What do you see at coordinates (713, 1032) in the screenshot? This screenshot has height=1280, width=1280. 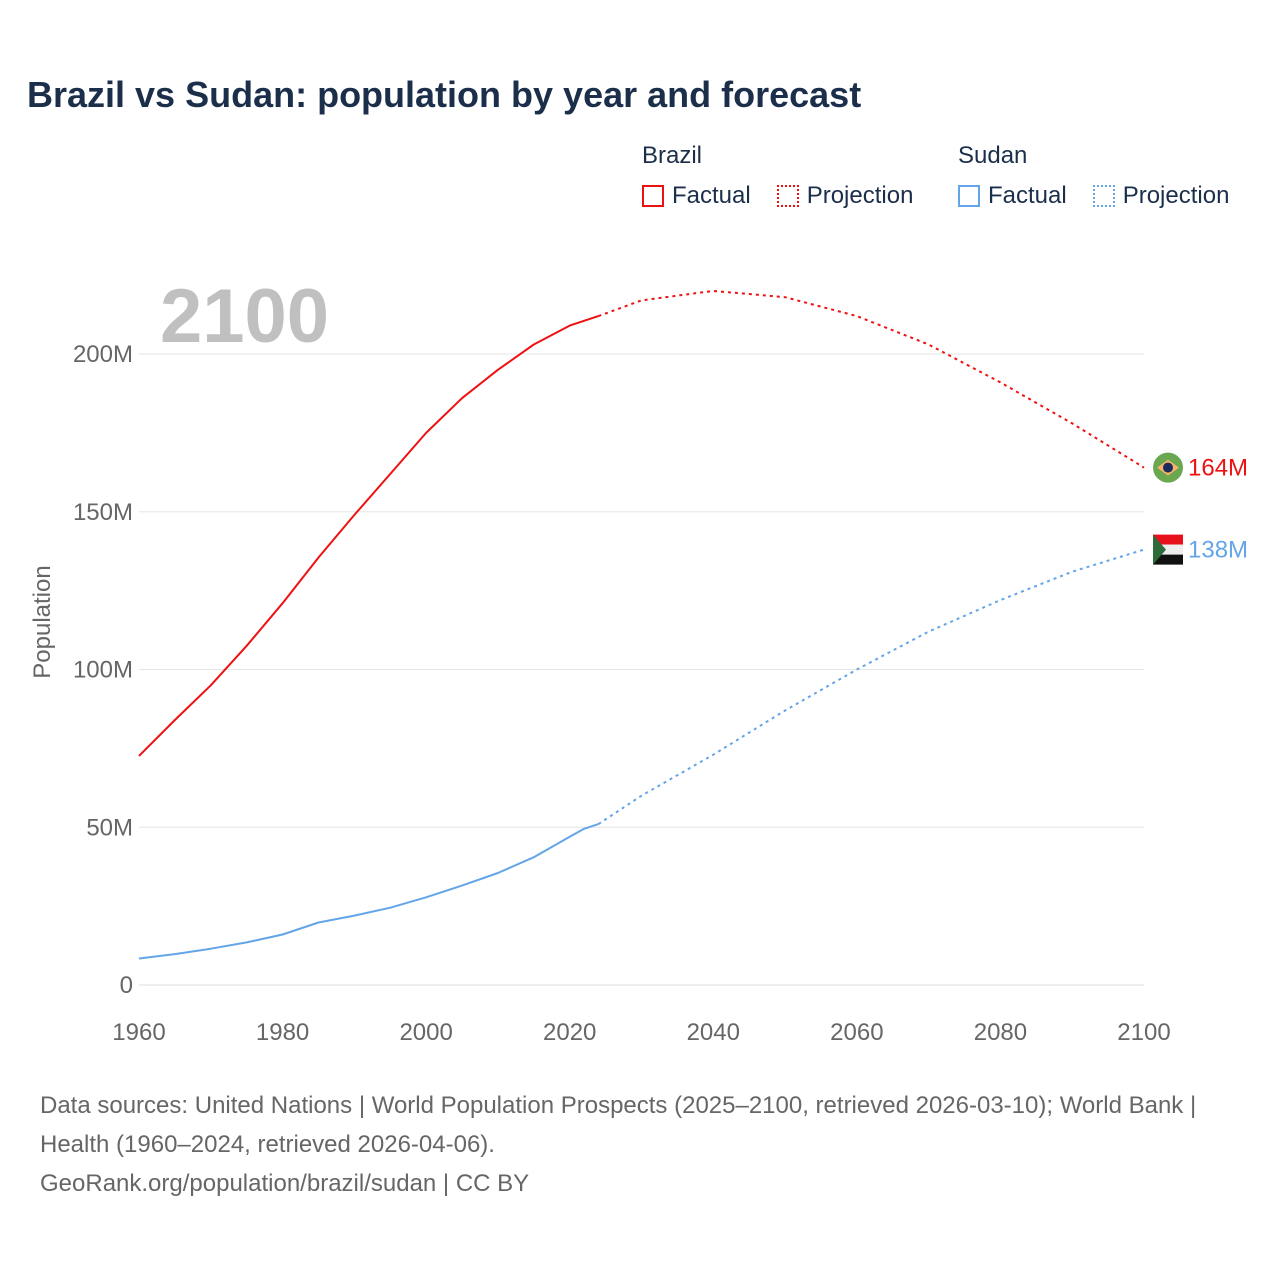 I see `x-tick-label: 2040` at bounding box center [713, 1032].